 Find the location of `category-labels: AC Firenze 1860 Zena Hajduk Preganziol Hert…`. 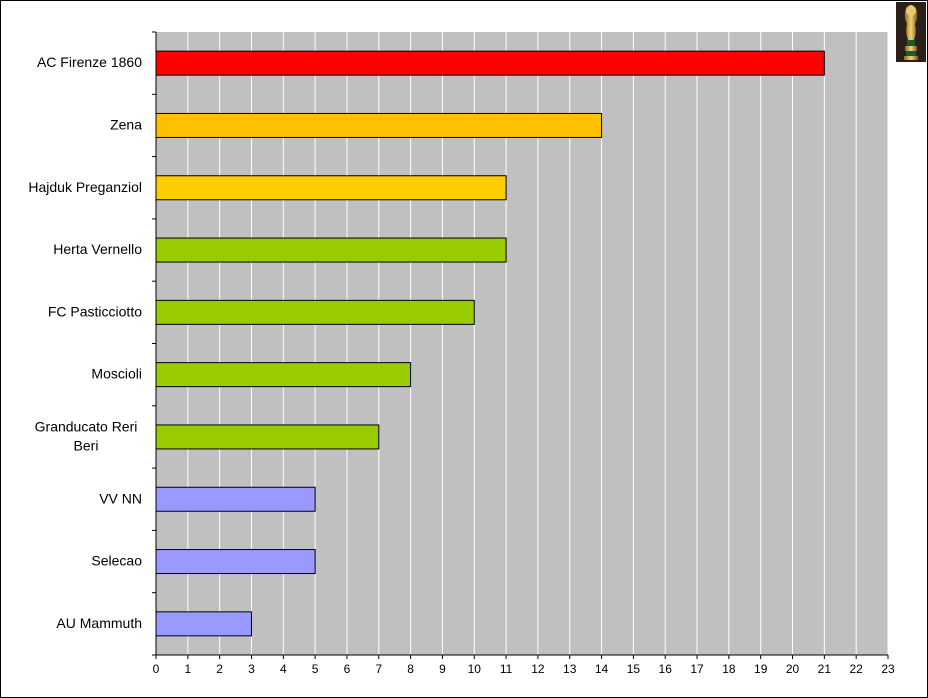

category-labels: AC Firenze 1860 Zena Hajduk Preganziol Hert… is located at coordinates (85, 342).